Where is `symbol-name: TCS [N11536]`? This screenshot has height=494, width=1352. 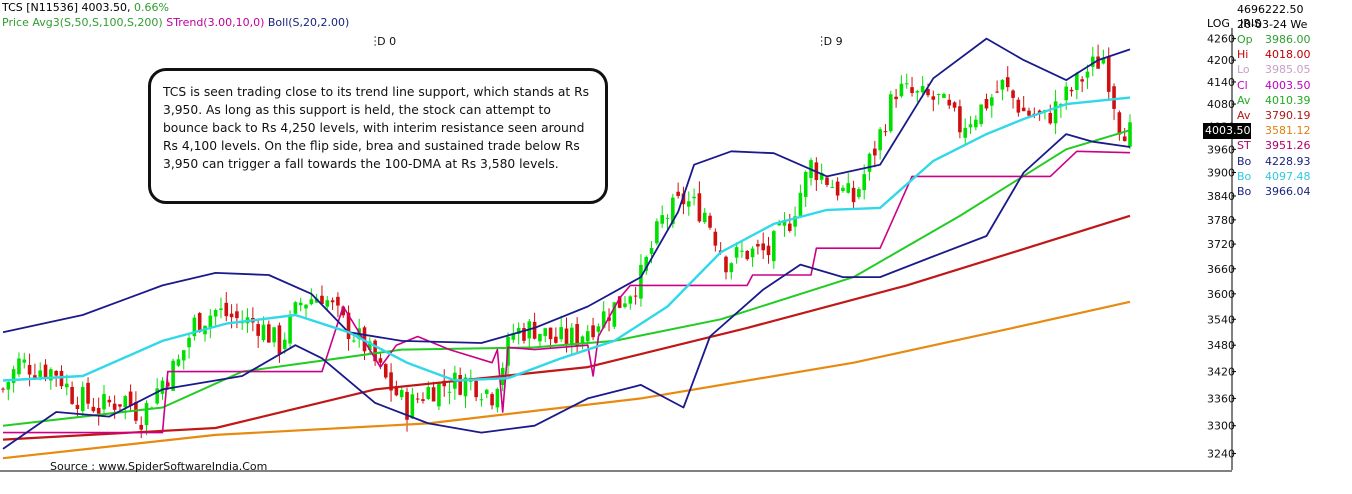 symbol-name: TCS [N11536] is located at coordinates (40, 7).